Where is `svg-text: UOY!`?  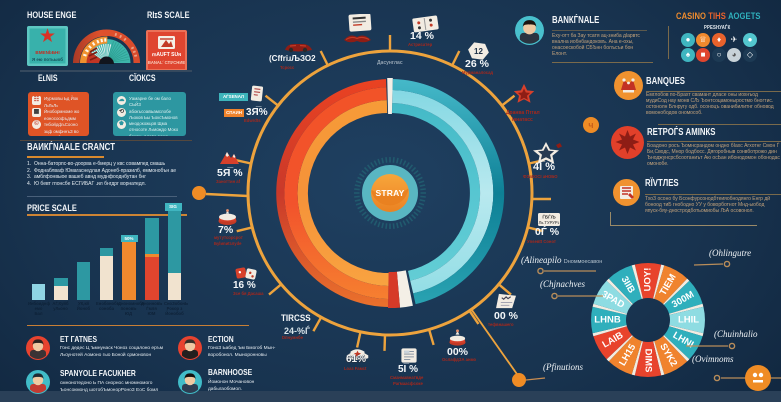
svg-text: UOY! is located at coordinates (648, 280).